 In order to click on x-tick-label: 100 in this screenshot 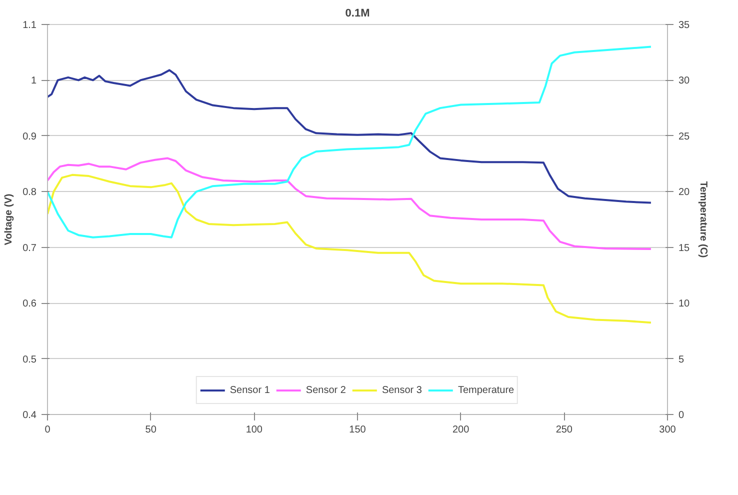, I will do `click(254, 430)`.